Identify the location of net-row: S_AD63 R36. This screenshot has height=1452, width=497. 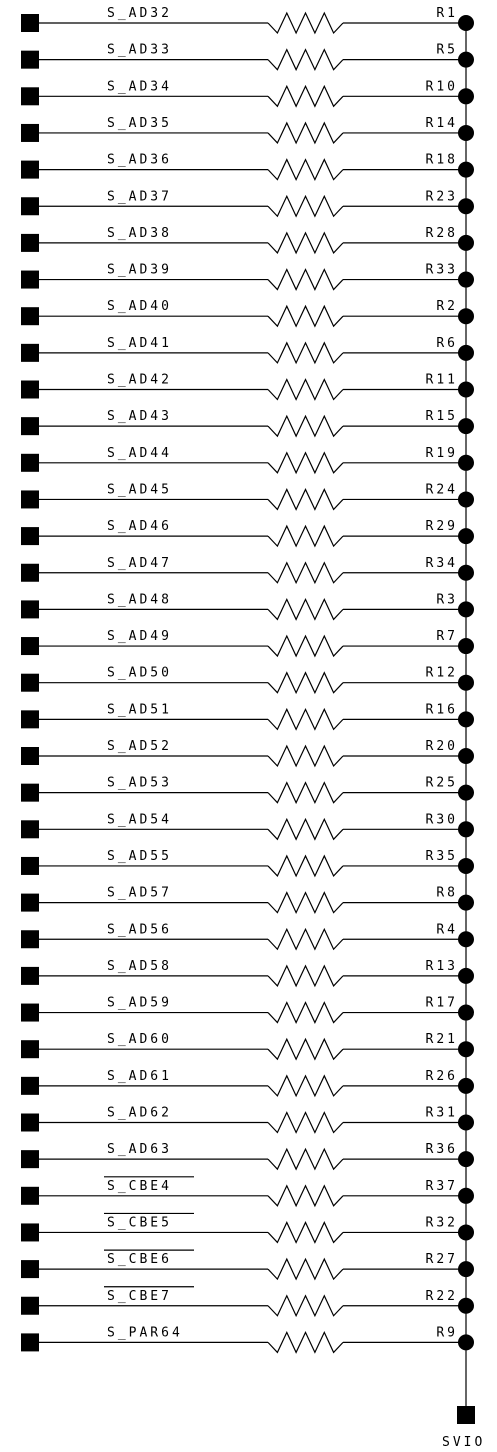
(247, 1156).